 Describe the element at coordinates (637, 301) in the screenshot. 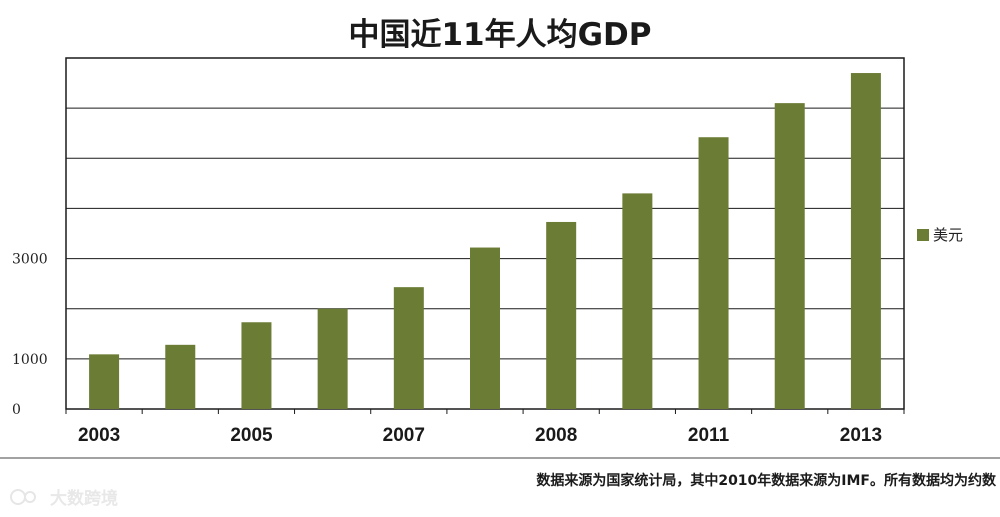

I see `bar-2010` at that location.